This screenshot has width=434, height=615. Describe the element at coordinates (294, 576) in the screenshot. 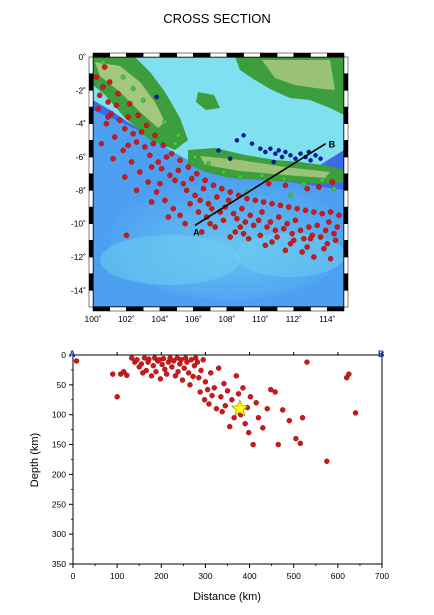

I see `xs-x-tick-label: 500` at that location.